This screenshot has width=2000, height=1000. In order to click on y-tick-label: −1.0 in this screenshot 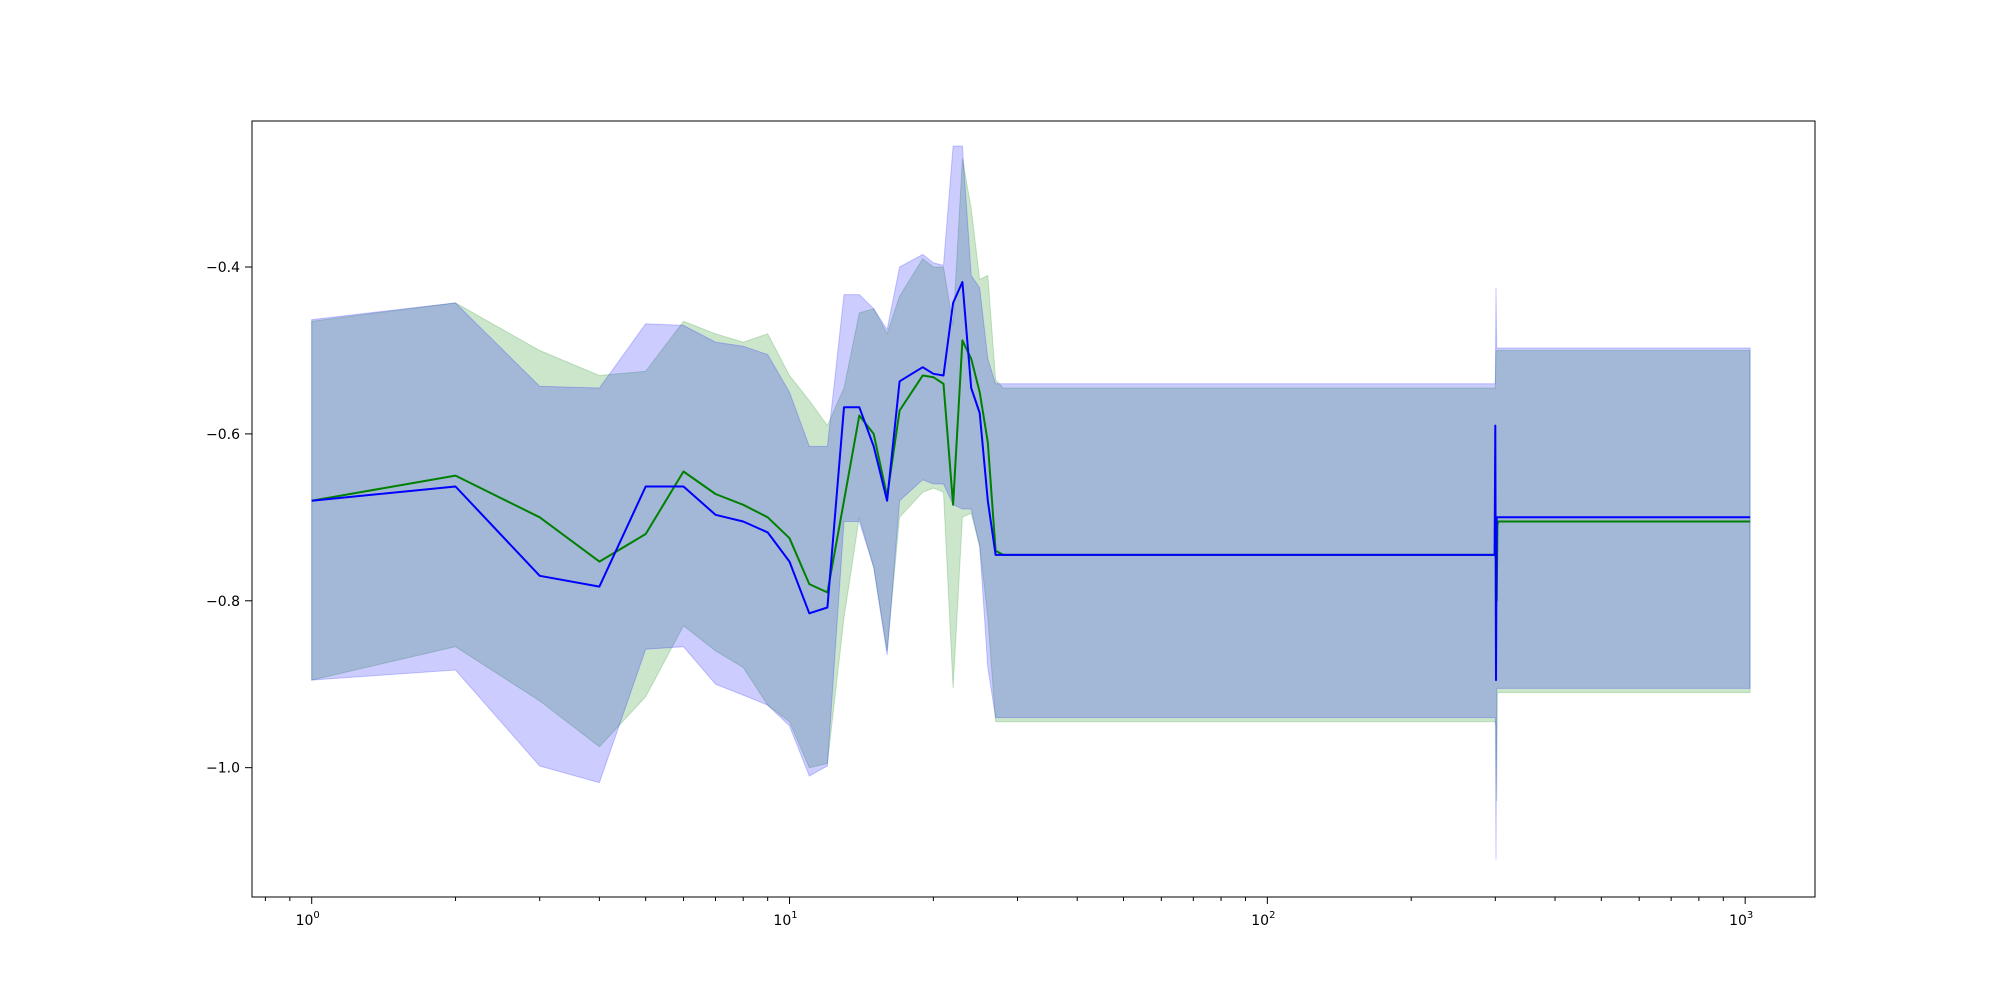, I will do `click(223, 769)`.